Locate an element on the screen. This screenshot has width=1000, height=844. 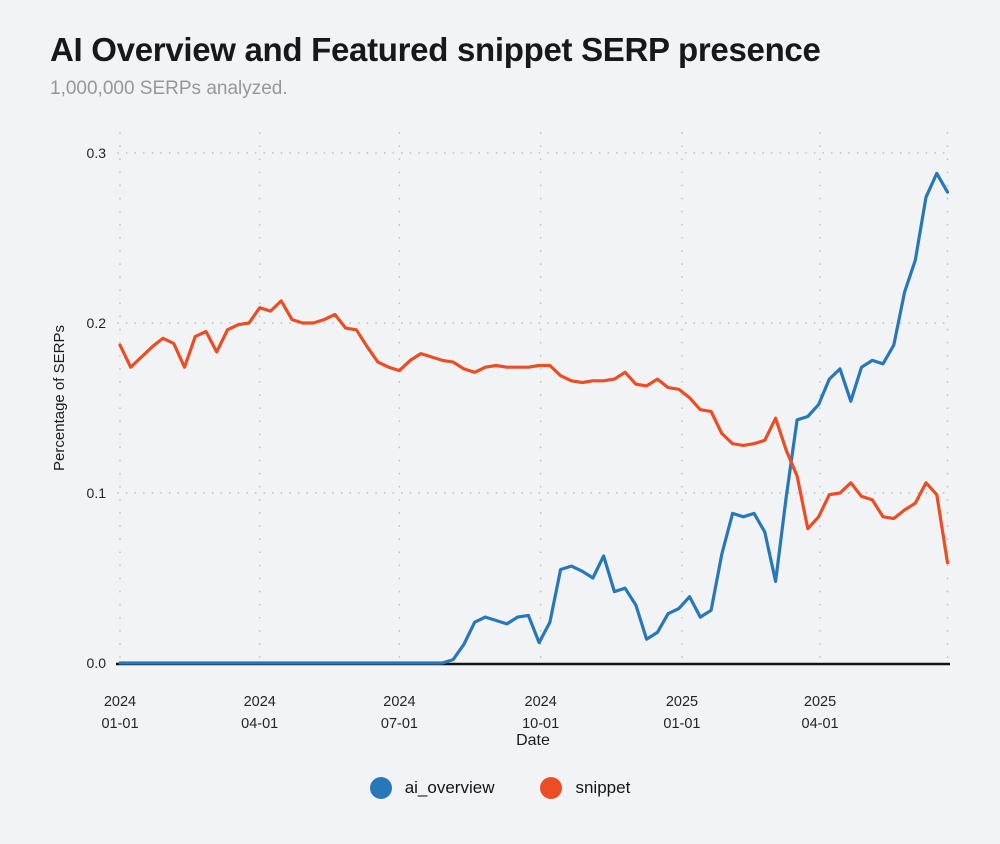
legend-item-ai-overview: ai_overview is located at coordinates (432, 788).